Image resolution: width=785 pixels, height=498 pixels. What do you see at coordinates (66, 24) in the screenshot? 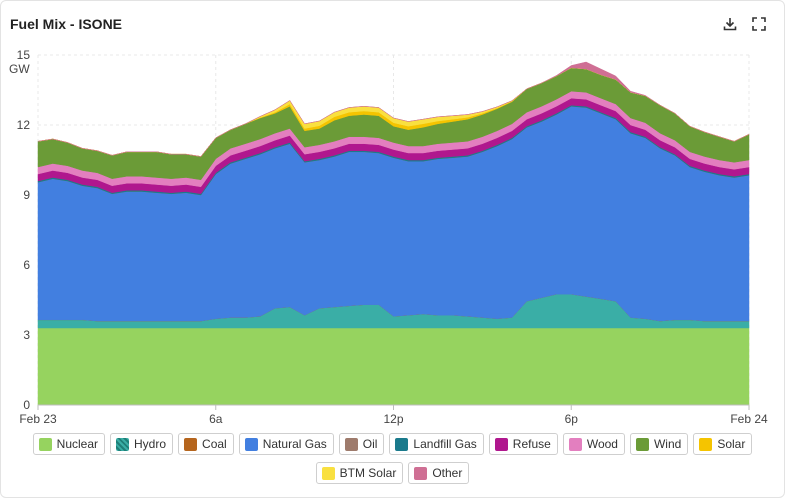
I see `chart-title: Fuel Mix - ISONE` at bounding box center [66, 24].